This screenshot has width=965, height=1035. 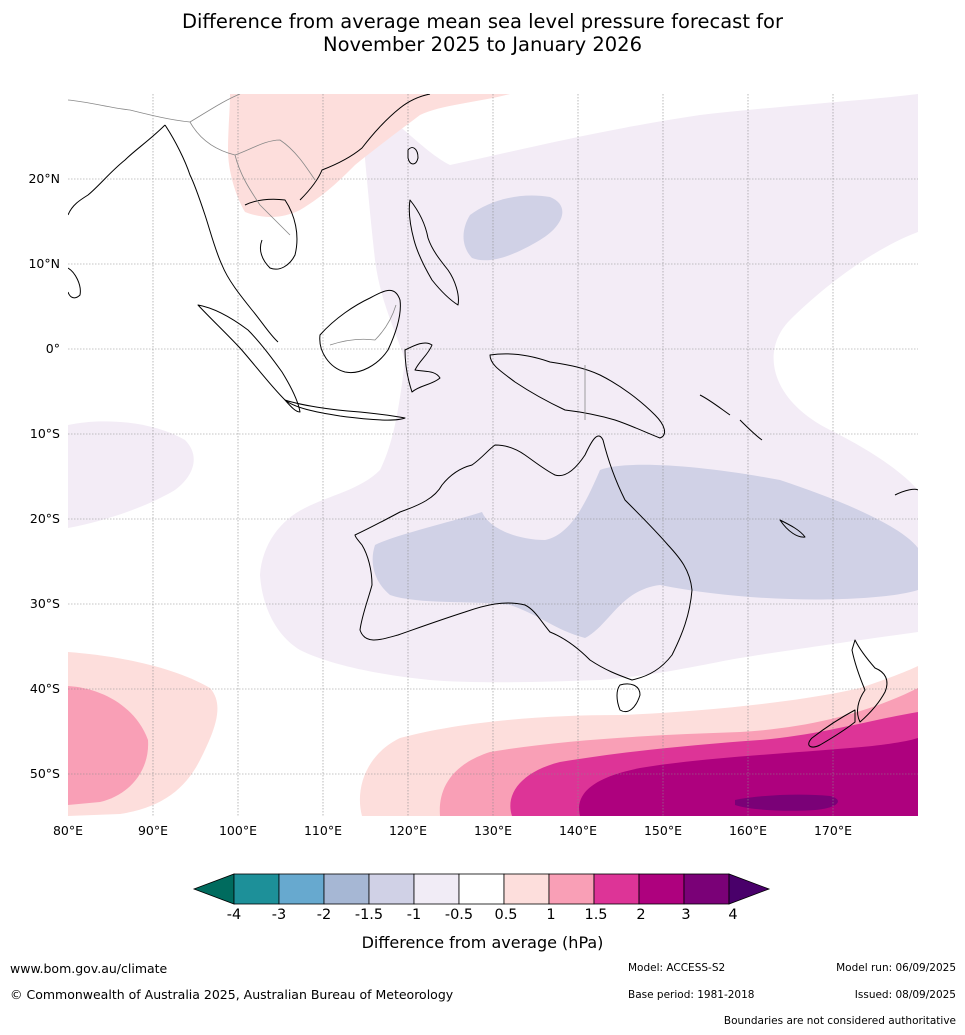 I want to click on colorbar-tick: 0.5, so click(x=506, y=915).